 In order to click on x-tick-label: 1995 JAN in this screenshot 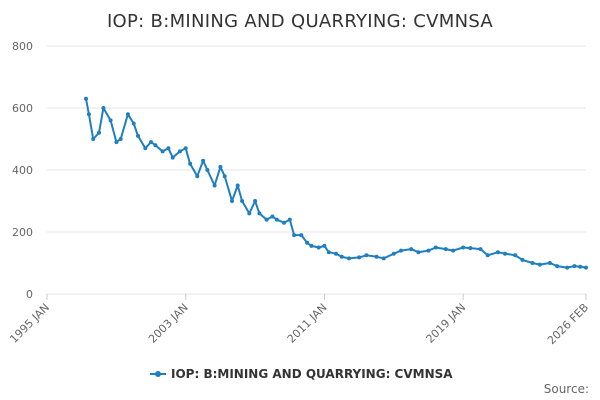, I will do `click(29, 323)`.